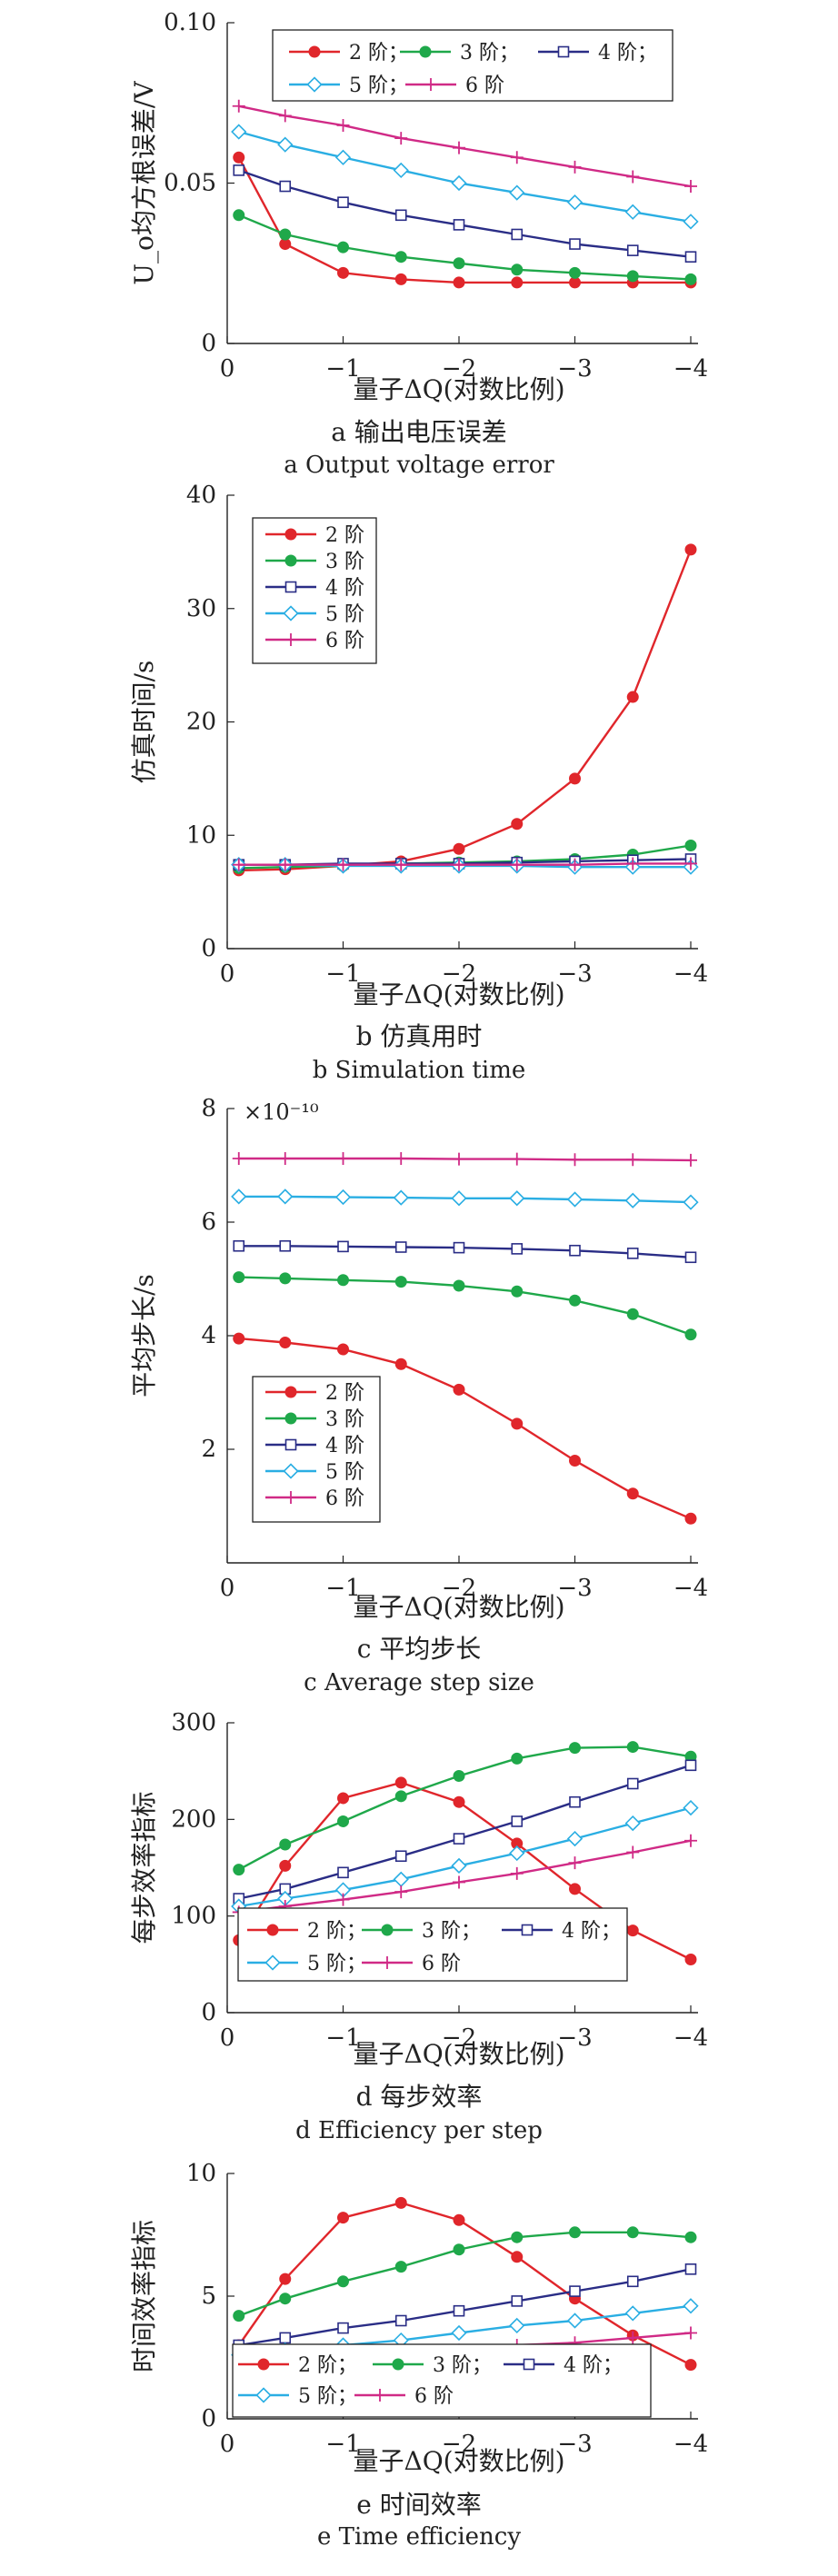 Image resolution: width=838 pixels, height=2576 pixels. What do you see at coordinates (465, 247) in the screenshot?
I see `series-3-order` at bounding box center [465, 247].